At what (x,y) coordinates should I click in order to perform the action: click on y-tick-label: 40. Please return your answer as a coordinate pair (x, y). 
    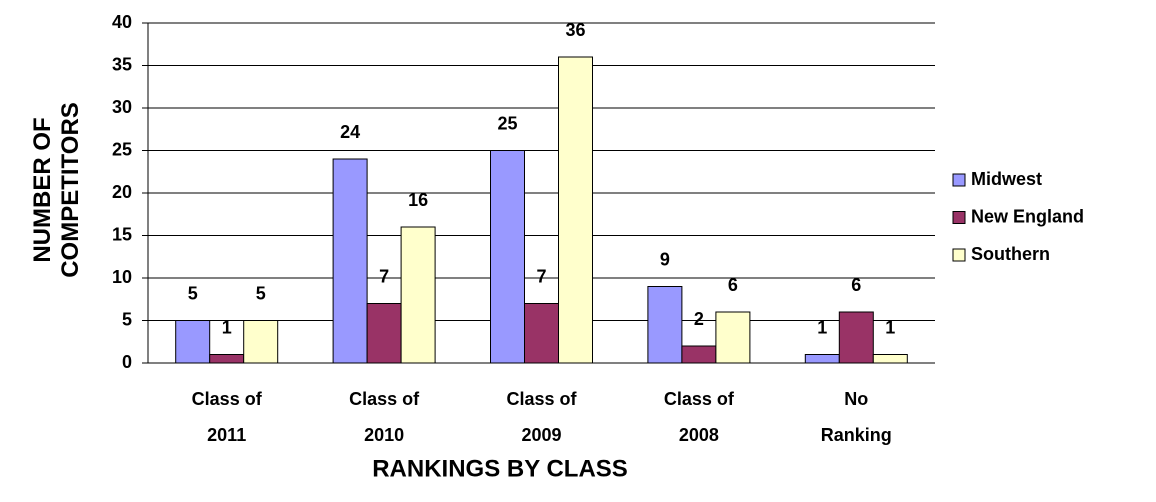
    Looking at the image, I should click on (122, 22).